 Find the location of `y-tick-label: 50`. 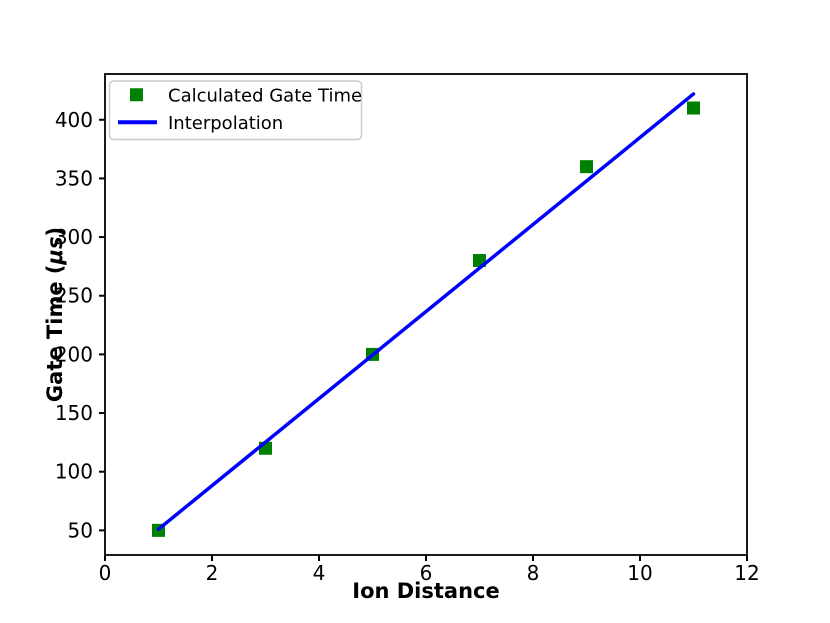

y-tick-label: 50 is located at coordinates (80, 530).